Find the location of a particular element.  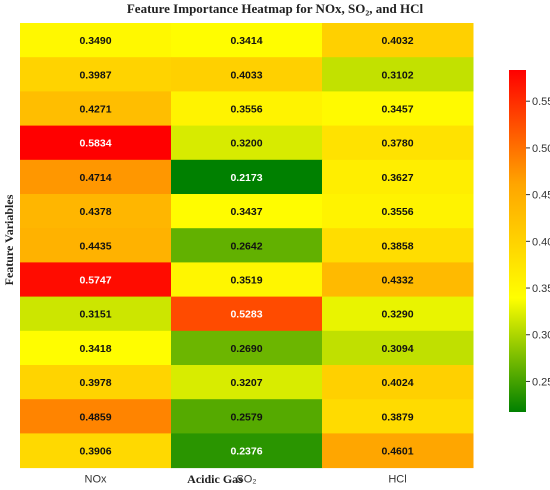

cell-value-label: 0.3780 is located at coordinates (397, 144).